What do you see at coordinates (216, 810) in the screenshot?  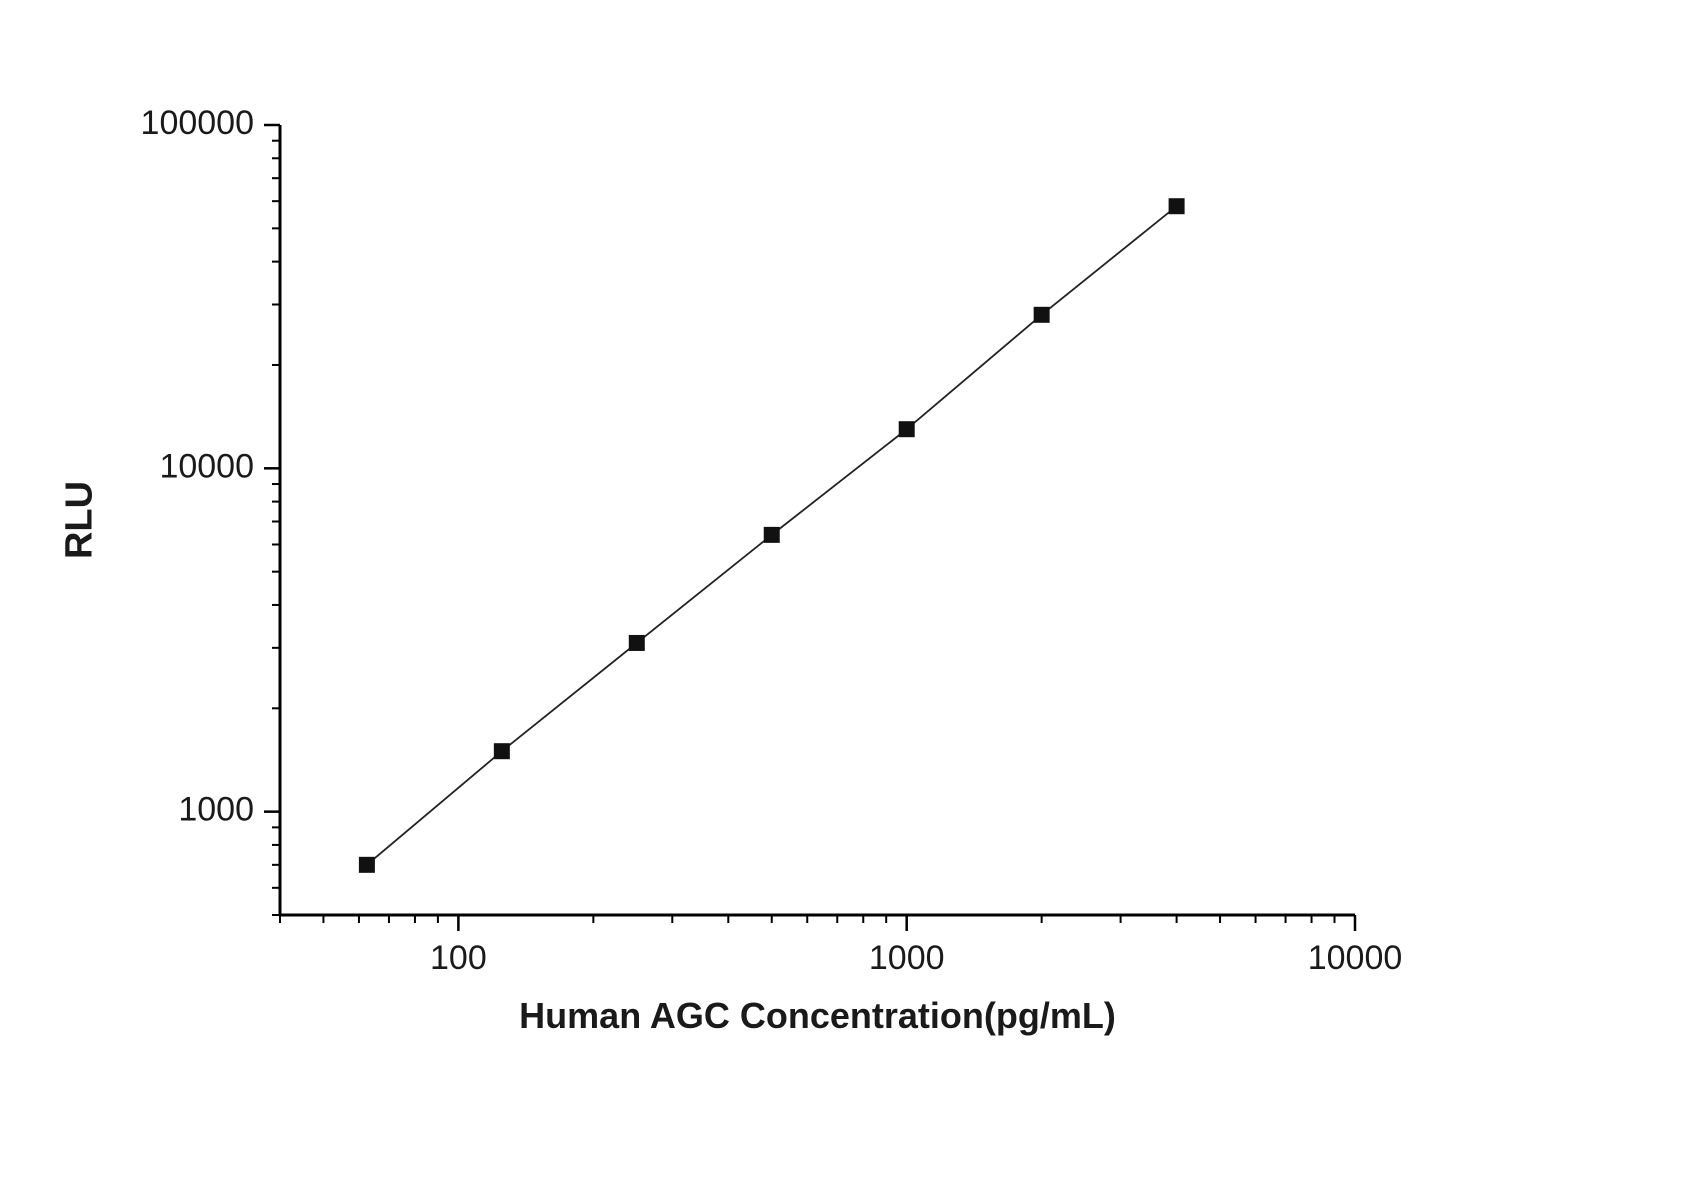 I see `y-tick-label: 1000` at bounding box center [216, 810].